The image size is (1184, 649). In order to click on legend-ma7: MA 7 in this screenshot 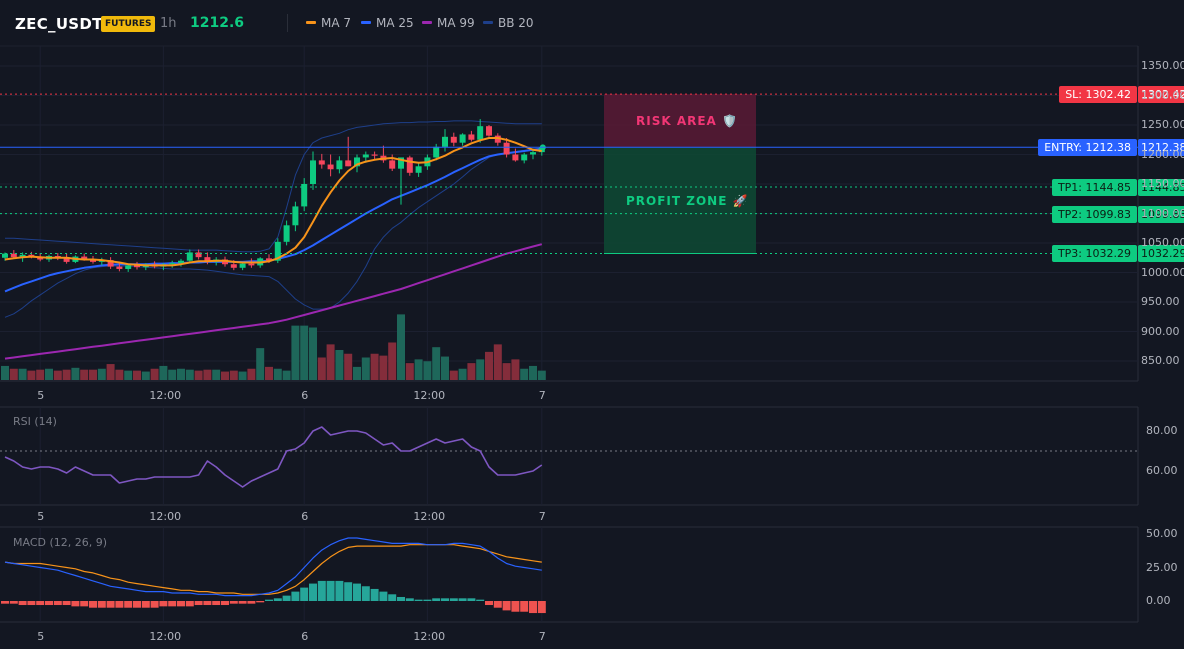, I will do `click(328, 23)`.